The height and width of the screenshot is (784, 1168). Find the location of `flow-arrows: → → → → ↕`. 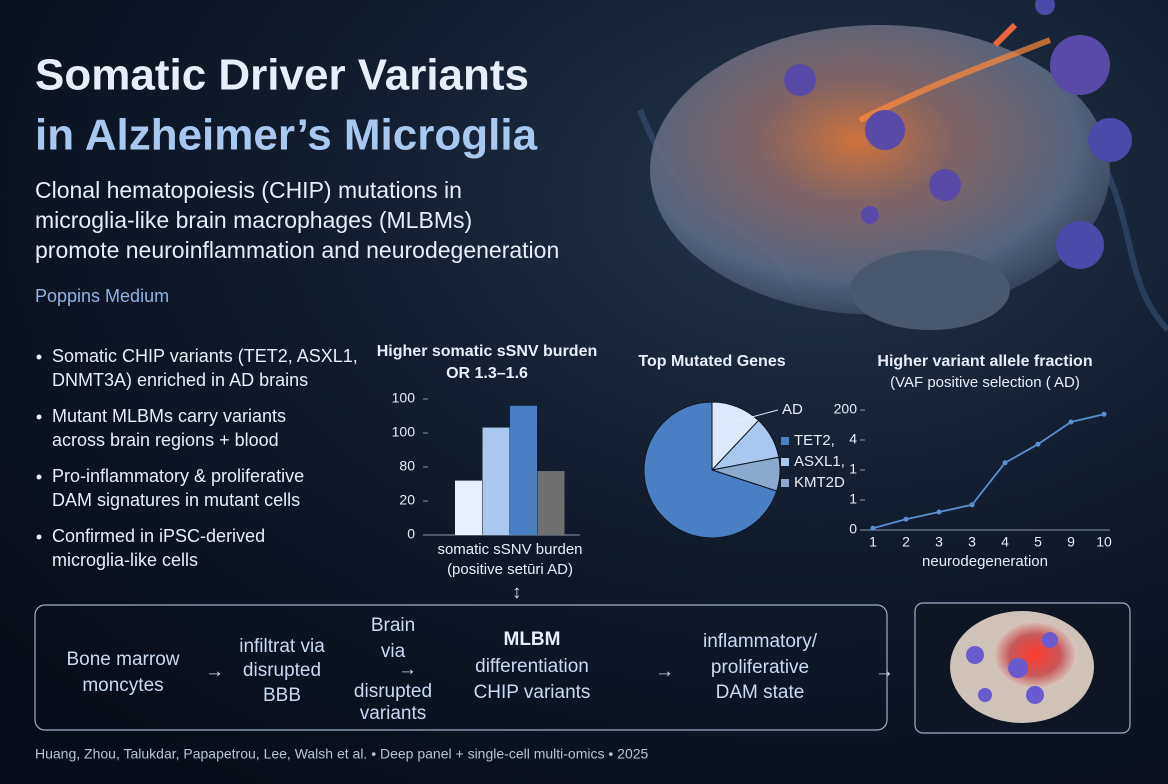

flow-arrows: → → → → ↕ is located at coordinates (549, 632).